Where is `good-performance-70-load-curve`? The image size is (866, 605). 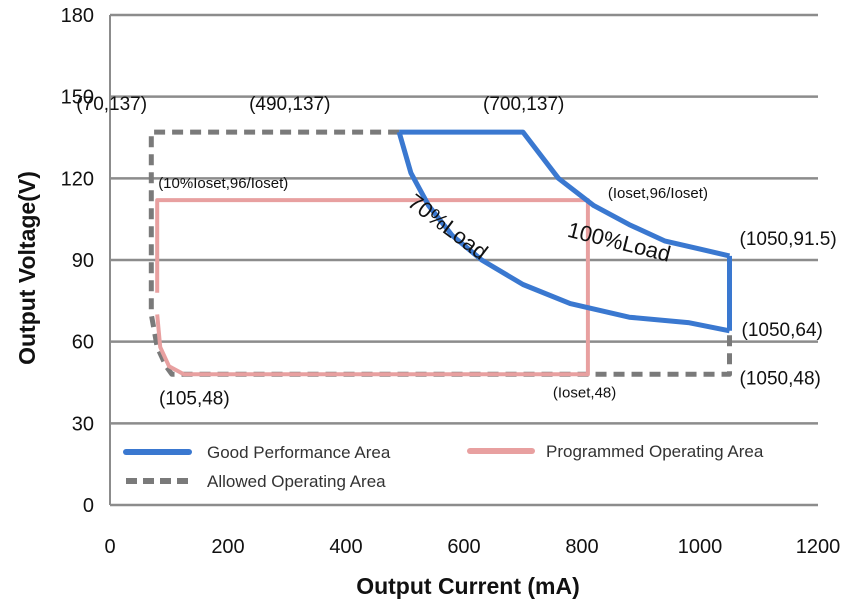
good-performance-70-load-curve is located at coordinates (563, 232).